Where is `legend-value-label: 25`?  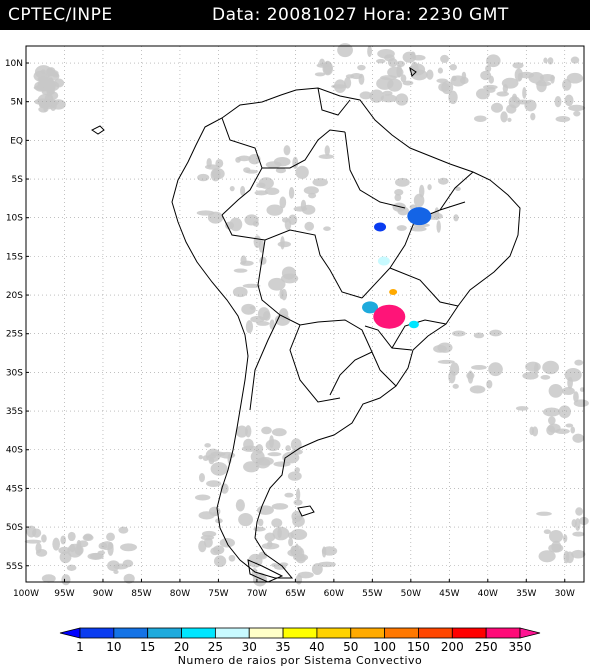 legend-value-label: 25 is located at coordinates (215, 647).